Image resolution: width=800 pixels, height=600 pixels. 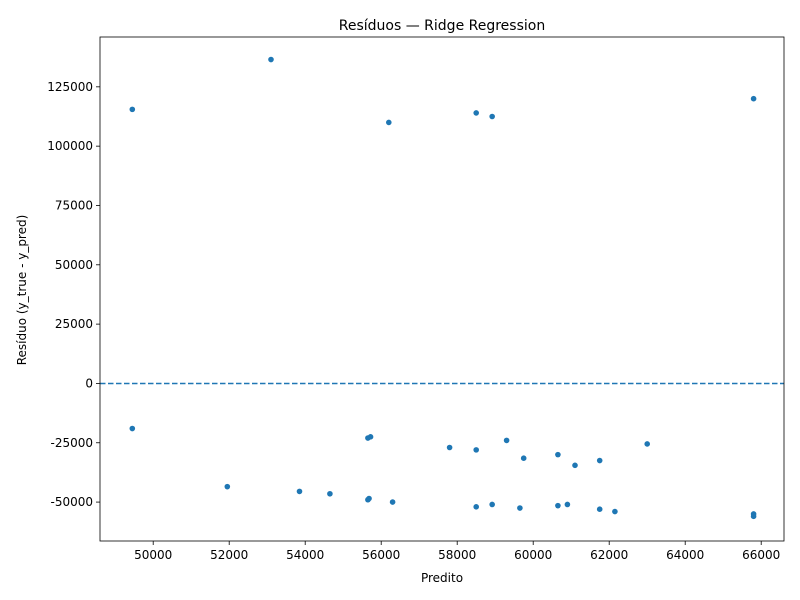 I want to click on y-tick-label: 0, so click(x=89, y=383).